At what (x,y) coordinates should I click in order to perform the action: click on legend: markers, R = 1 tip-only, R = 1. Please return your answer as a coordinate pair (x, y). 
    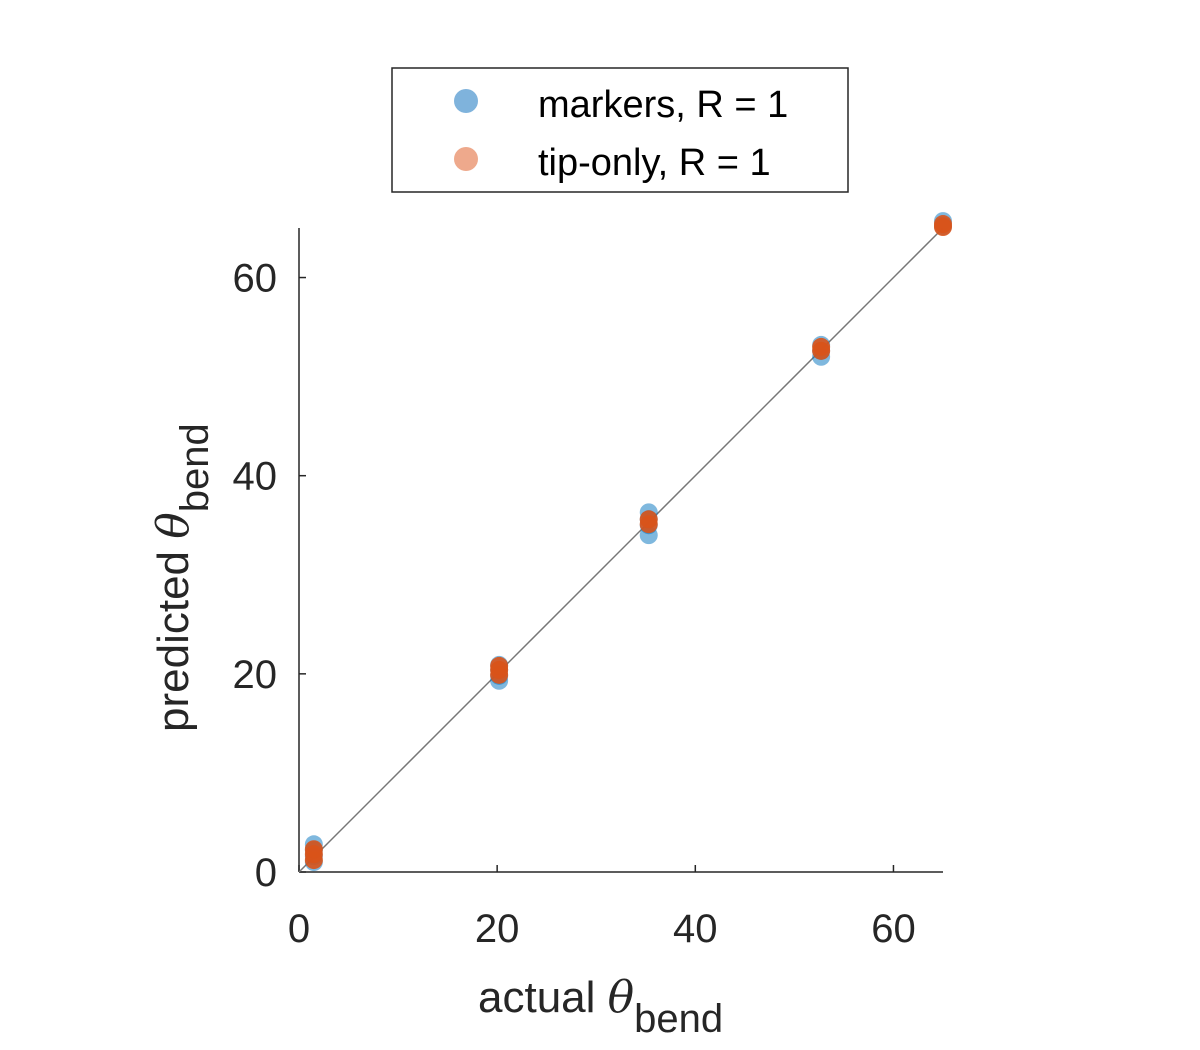
    Looking at the image, I should click on (620, 130).